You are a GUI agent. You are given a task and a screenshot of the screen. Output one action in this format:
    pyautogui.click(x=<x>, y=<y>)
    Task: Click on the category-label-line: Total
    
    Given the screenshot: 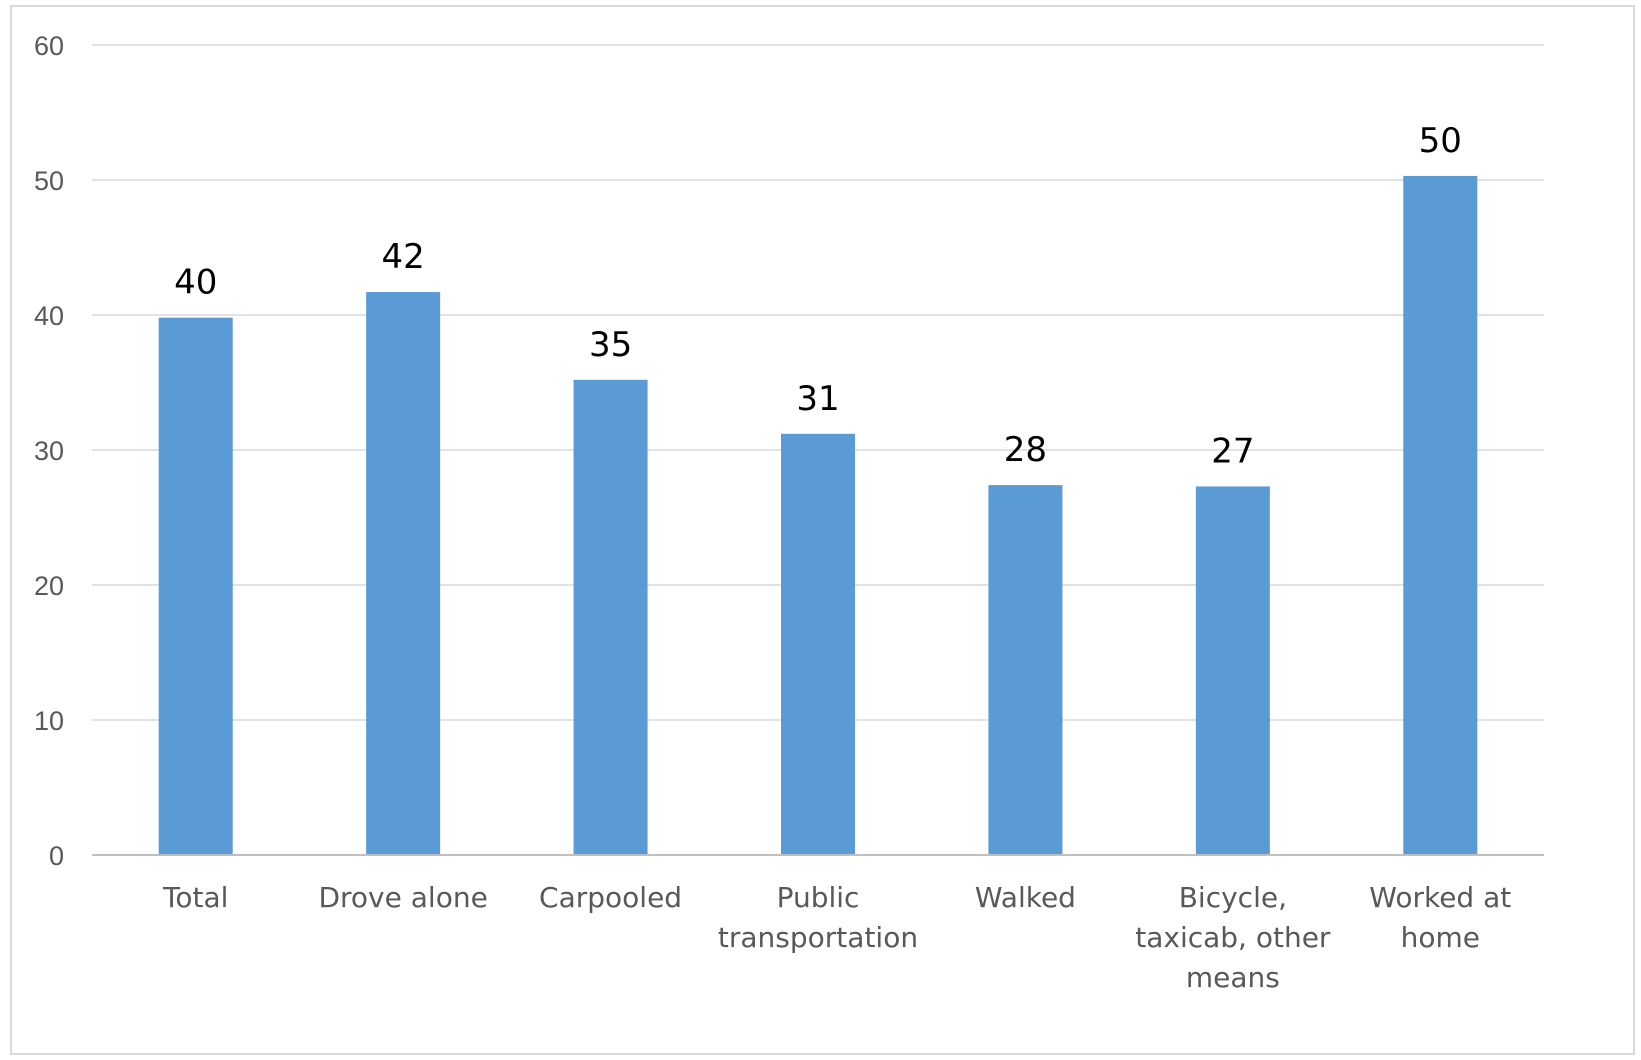 What is the action you would take?
    pyautogui.click(x=195, y=897)
    